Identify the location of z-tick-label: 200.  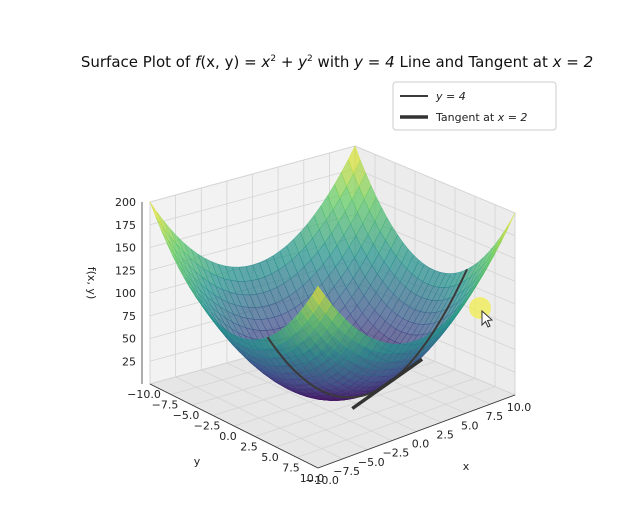
(125, 202).